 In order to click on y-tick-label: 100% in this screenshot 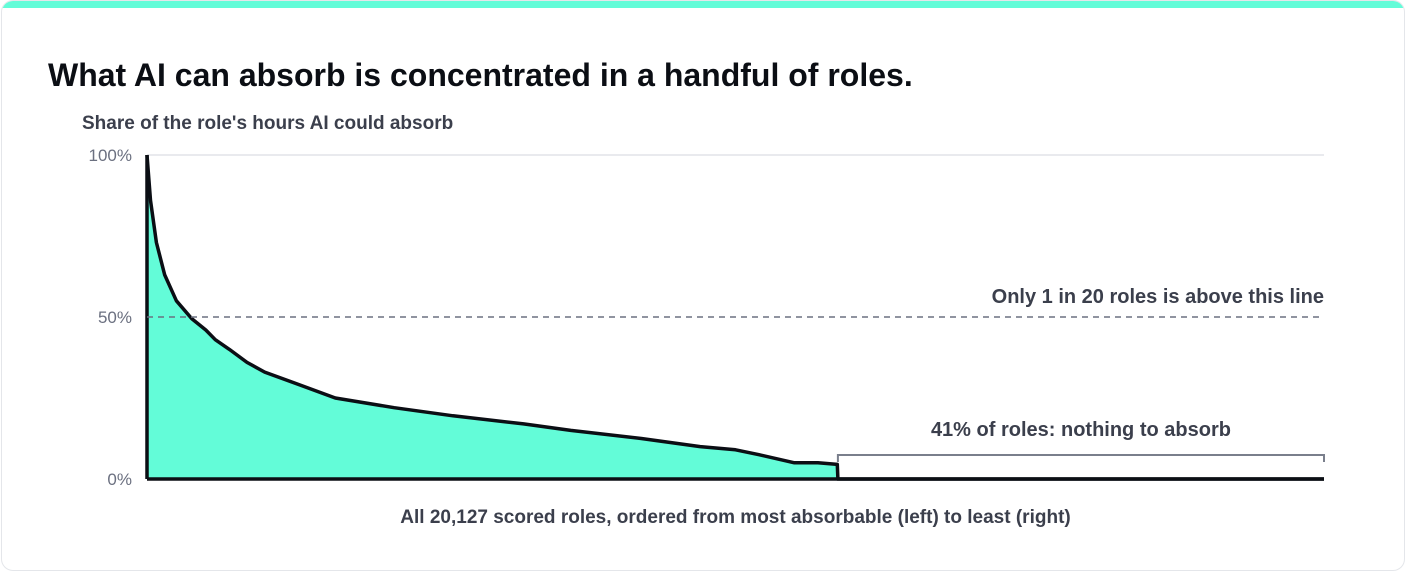, I will do `click(110, 155)`.